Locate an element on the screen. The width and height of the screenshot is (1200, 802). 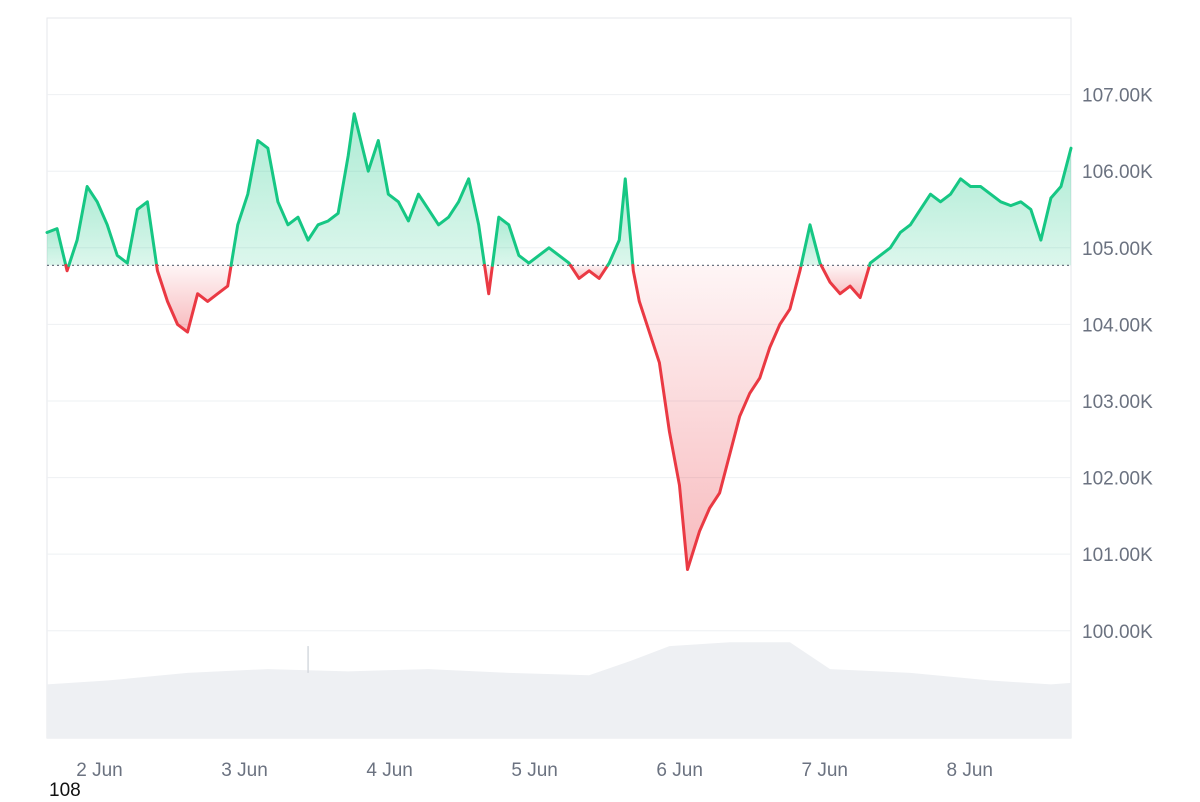
x-tick-label-2: 4 Jun is located at coordinates (389, 770).